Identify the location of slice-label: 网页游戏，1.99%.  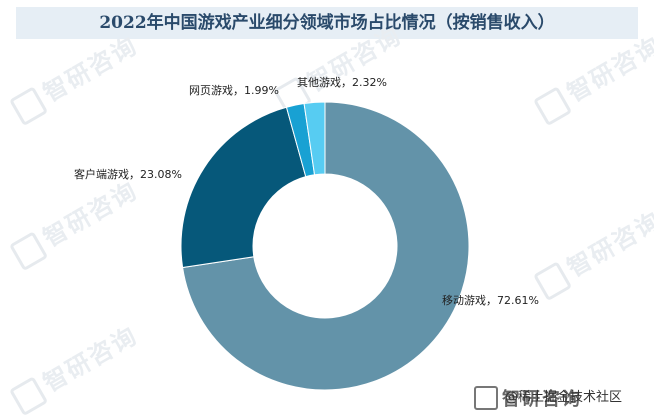
(234, 90).